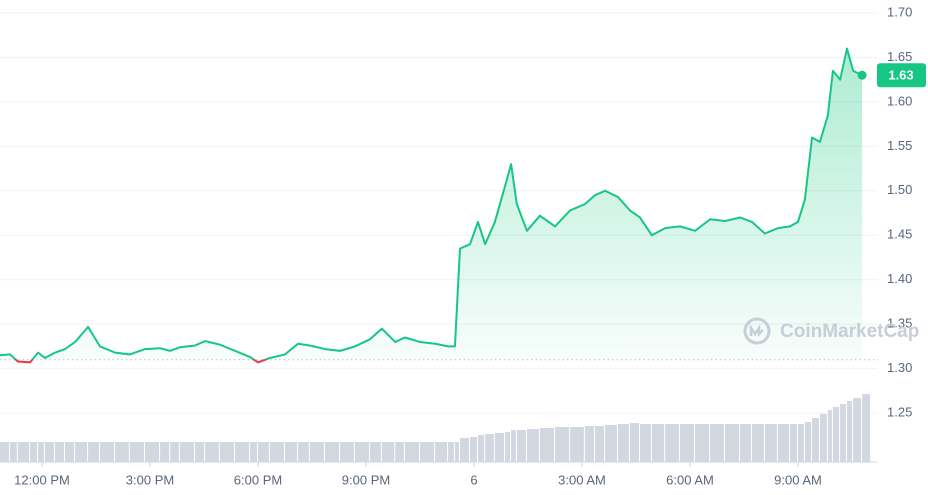 Image resolution: width=928 pixels, height=495 pixels. I want to click on y-tick-label: 1.25, so click(899, 412).